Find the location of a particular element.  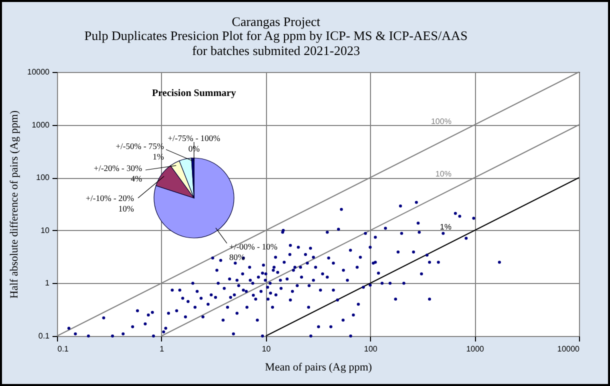

y-tick-label: 1 is located at coordinates (47, 283).